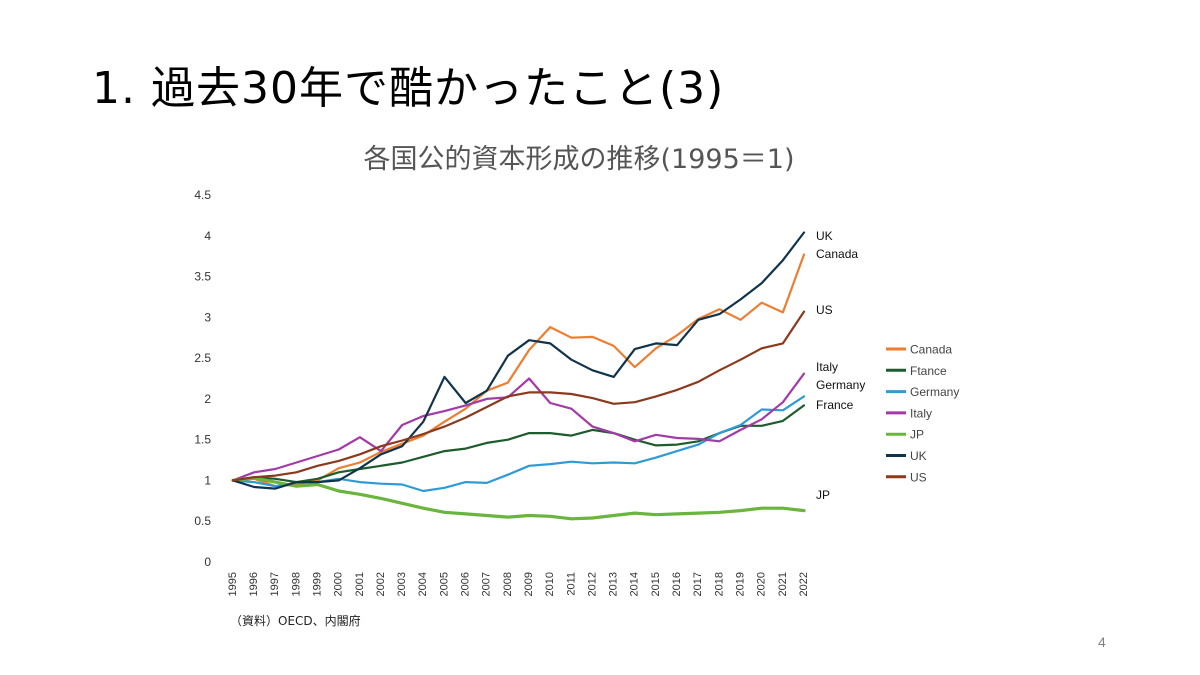 Image resolution: width=1200 pixels, height=675 pixels. I want to click on legend-label: UK, so click(918, 456).